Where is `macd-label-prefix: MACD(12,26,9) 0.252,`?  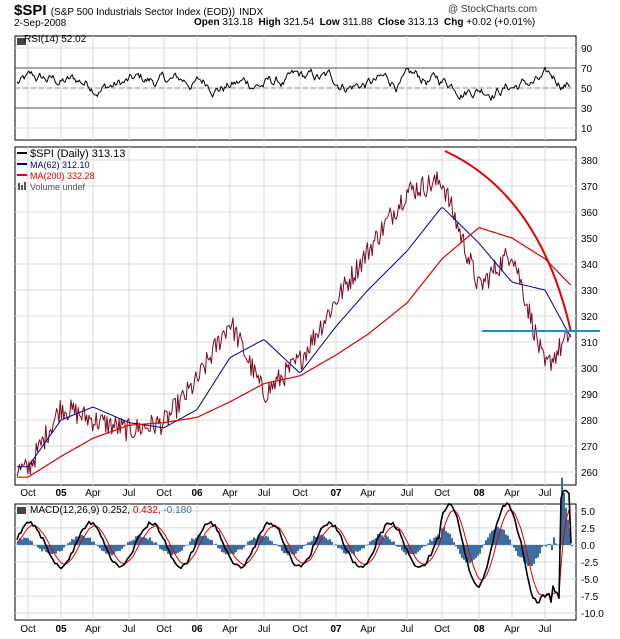
macd-label-prefix: MACD(12,26,9) 0.252, is located at coordinates (81, 510).